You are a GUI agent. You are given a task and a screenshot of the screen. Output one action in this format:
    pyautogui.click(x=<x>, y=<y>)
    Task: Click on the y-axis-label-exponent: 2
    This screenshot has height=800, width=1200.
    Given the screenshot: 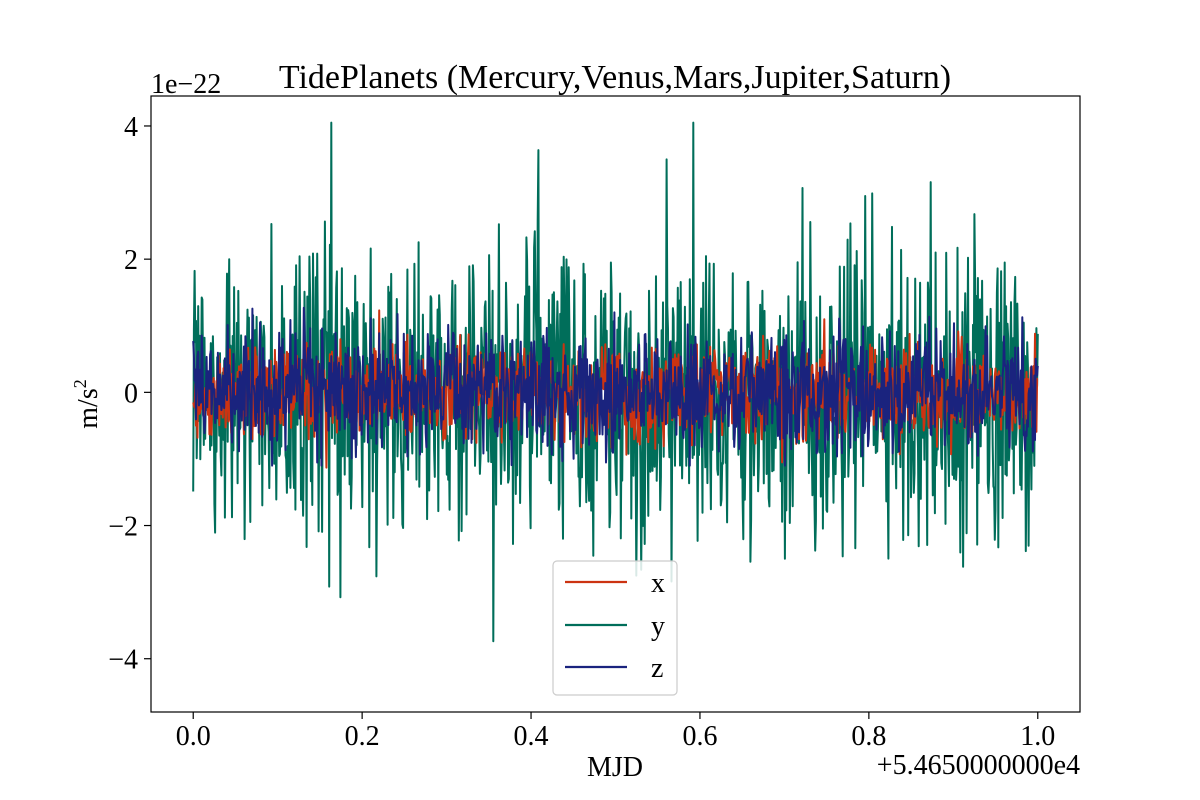 What is the action you would take?
    pyautogui.click(x=80, y=383)
    